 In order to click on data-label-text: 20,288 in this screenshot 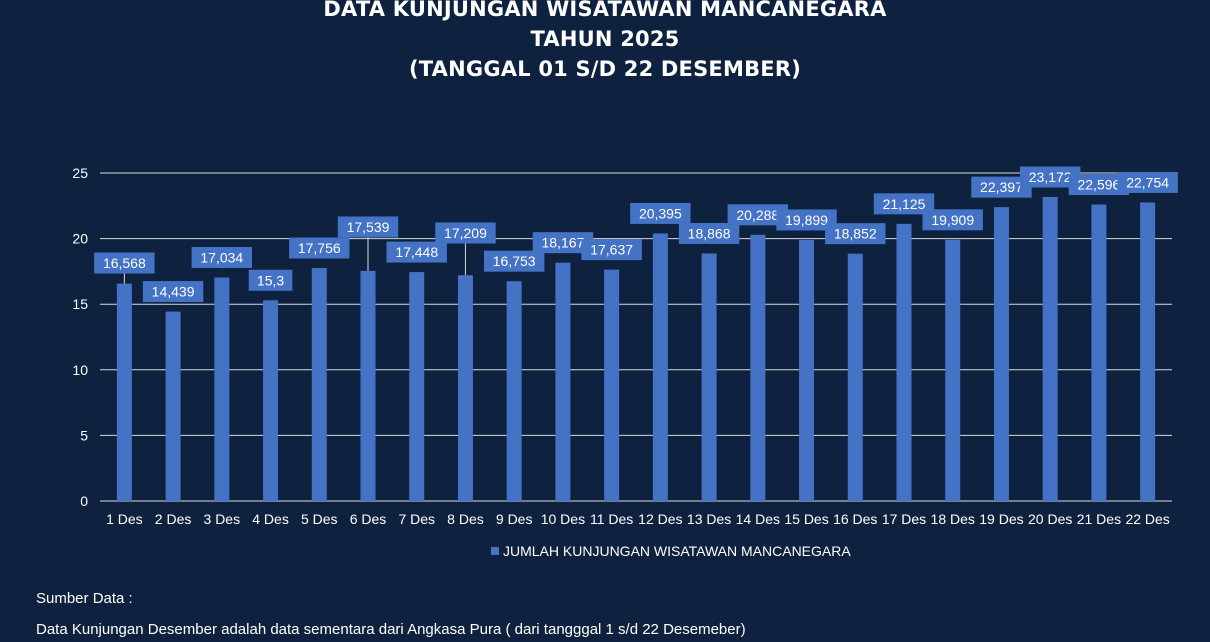, I will do `click(757, 215)`.